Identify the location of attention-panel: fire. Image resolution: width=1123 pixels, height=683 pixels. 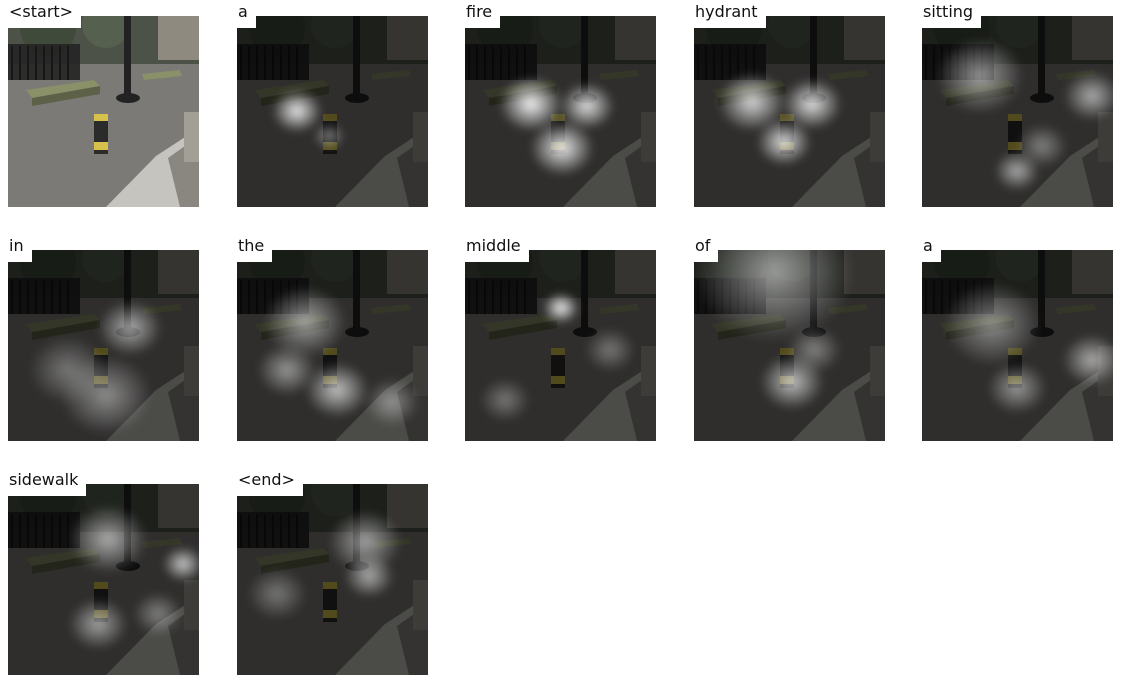
(556, 103).